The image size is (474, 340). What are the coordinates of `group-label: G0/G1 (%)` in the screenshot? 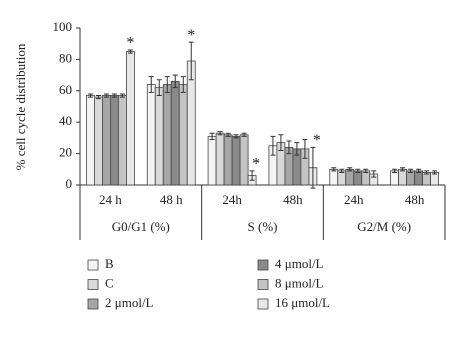 It's located at (141, 226).